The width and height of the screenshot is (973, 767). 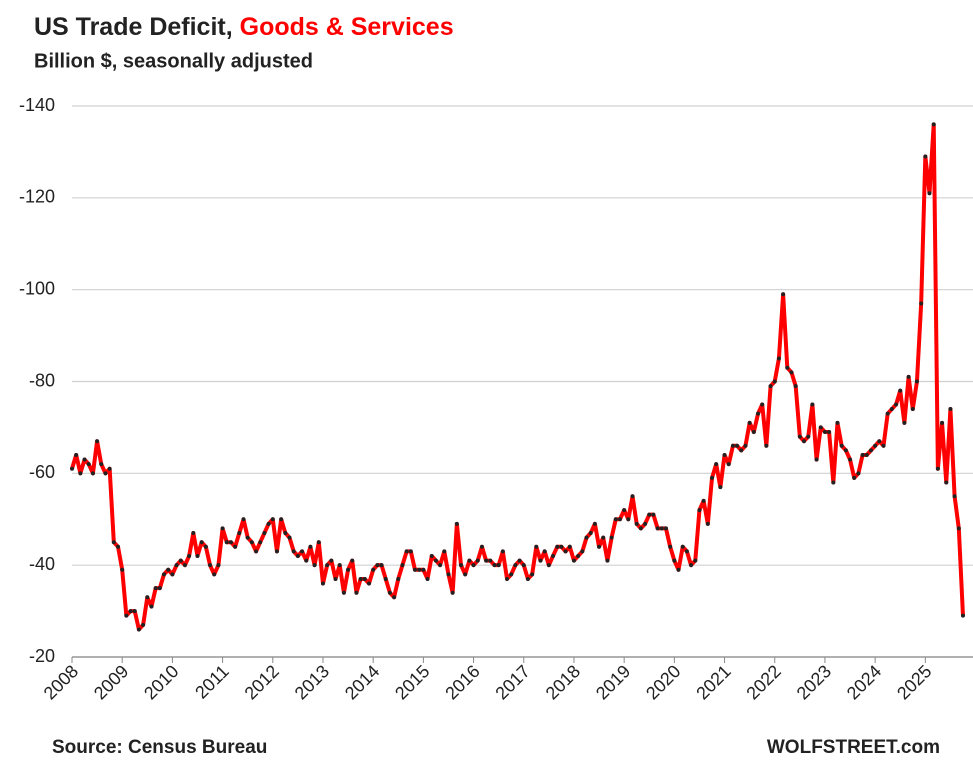 What do you see at coordinates (462, 682) in the screenshot?
I see `x-tick-label: 2016` at bounding box center [462, 682].